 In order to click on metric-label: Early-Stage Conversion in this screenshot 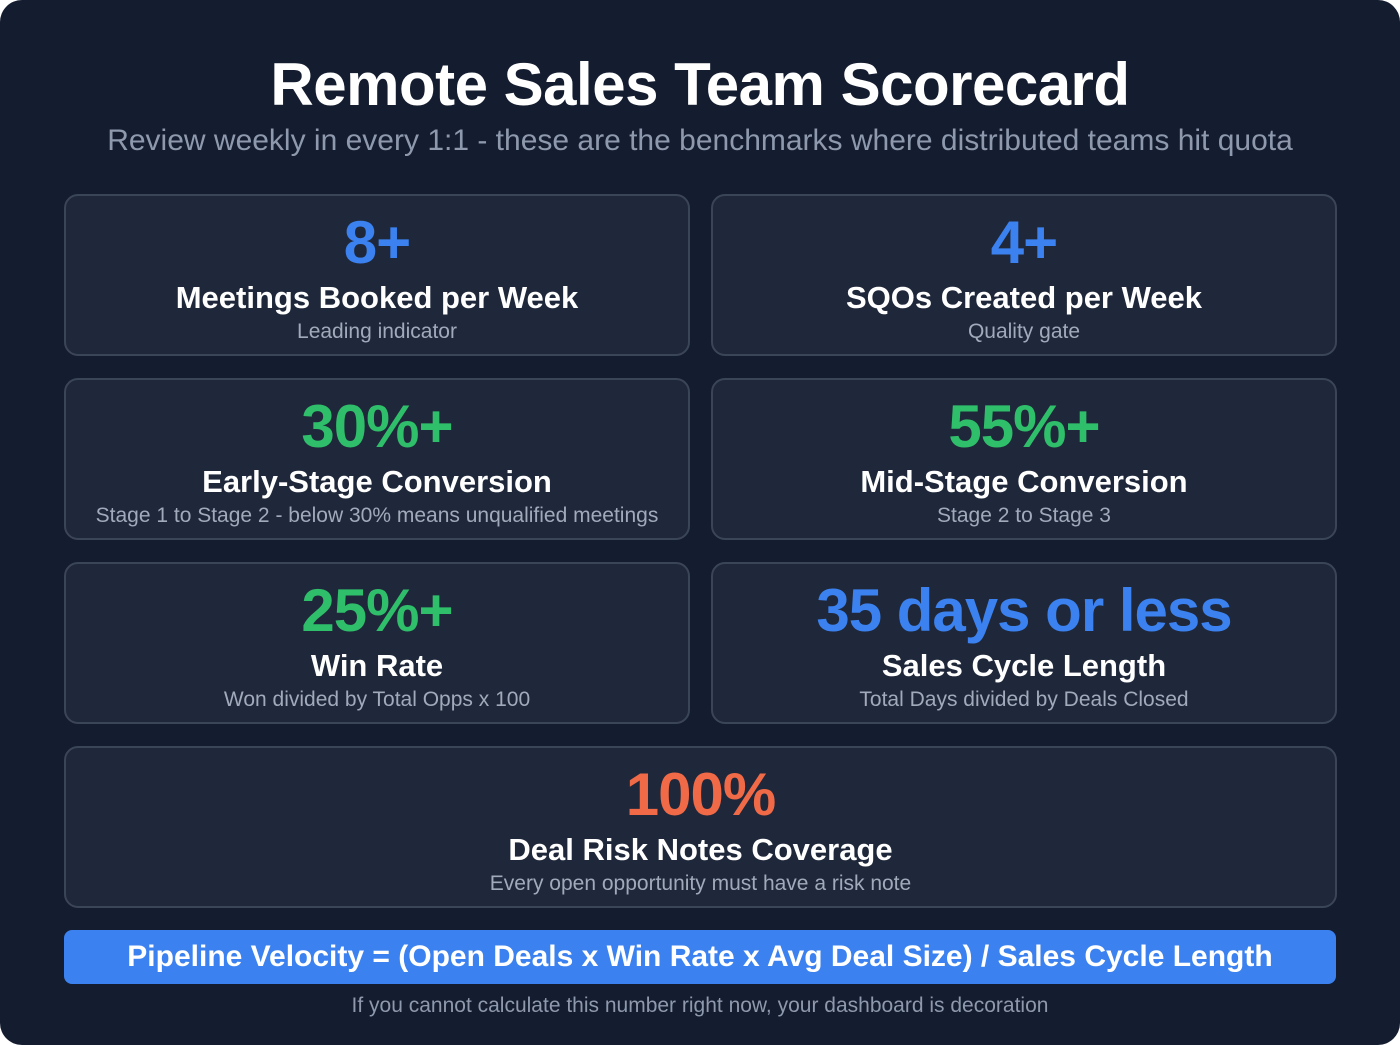, I will do `click(377, 481)`.